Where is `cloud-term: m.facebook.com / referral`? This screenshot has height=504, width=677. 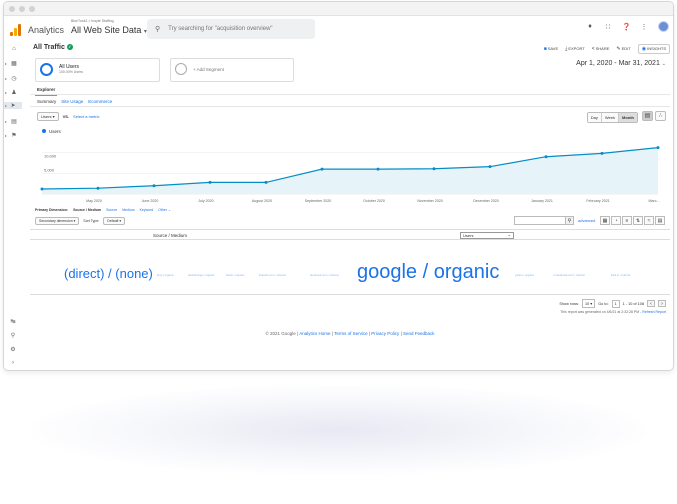
cloud-term: m.facebook.com / referral is located at coordinates (569, 275).